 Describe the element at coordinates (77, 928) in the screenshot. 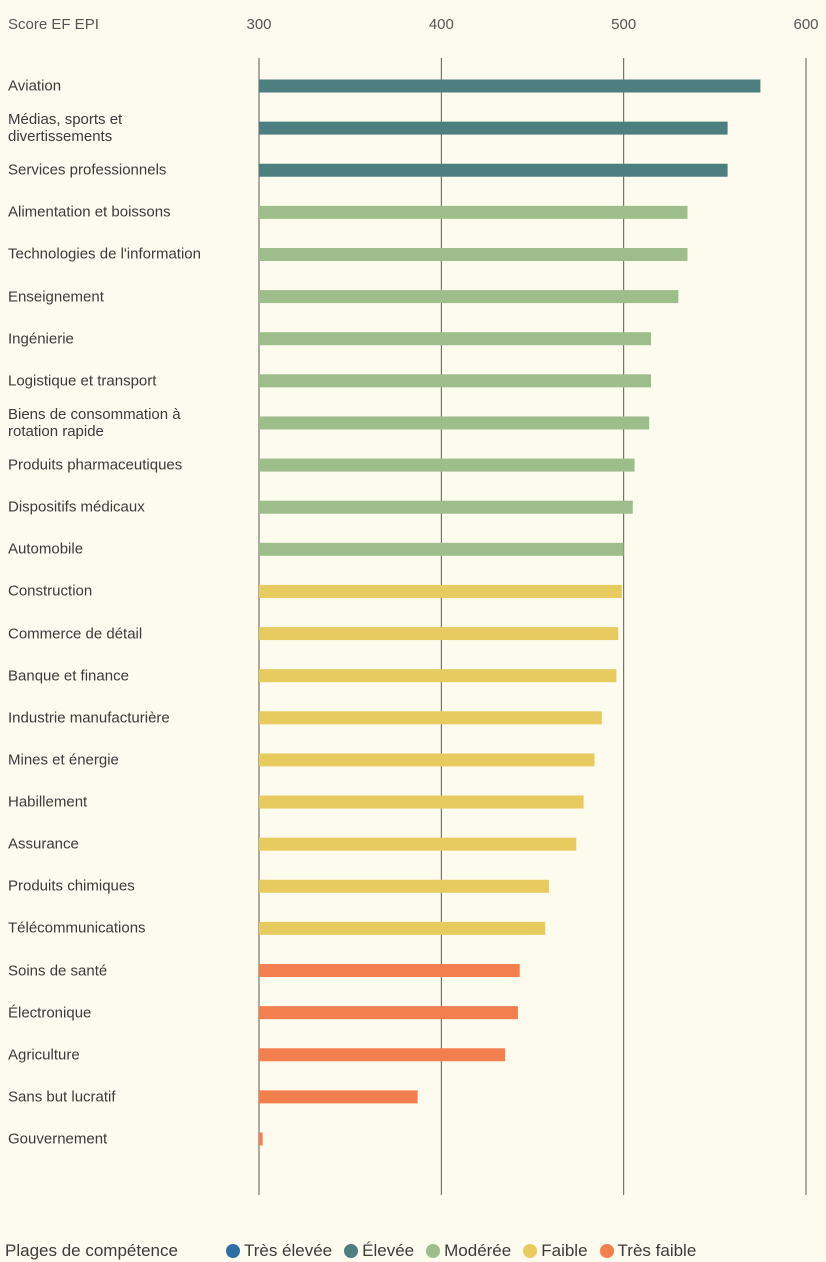

I see `category-label: Télécommunications` at that location.